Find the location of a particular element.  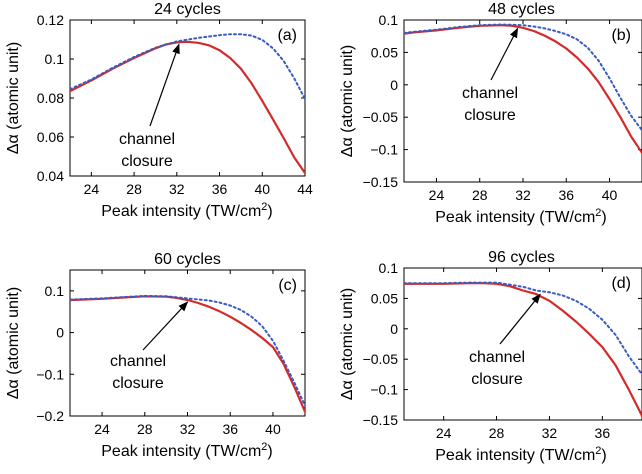

panel-title: 48 cycles is located at coordinates (521, 9).